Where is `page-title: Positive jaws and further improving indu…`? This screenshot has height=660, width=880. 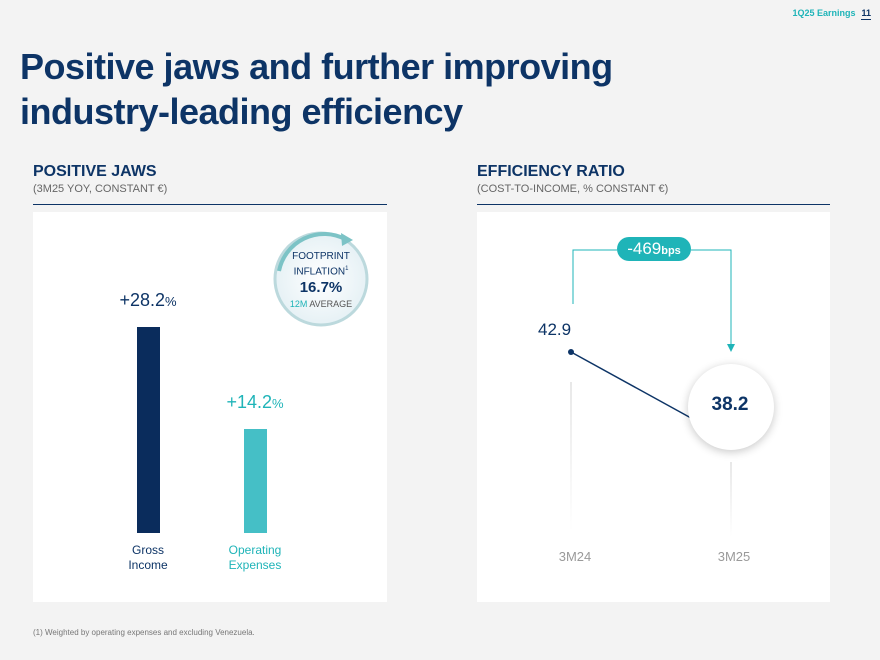 page-title: Positive jaws and further improving indu… is located at coordinates (380, 89).